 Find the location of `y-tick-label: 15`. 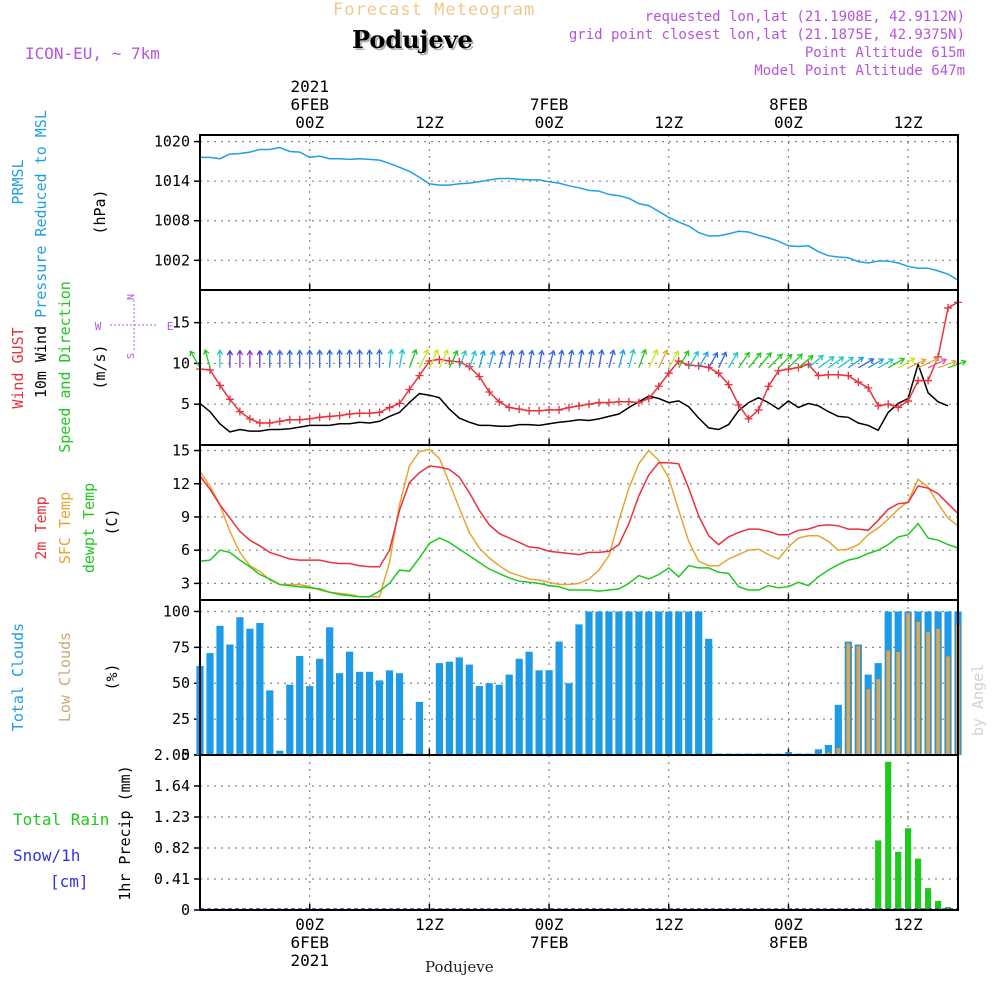

y-tick-label: 15 is located at coordinates (181, 323).